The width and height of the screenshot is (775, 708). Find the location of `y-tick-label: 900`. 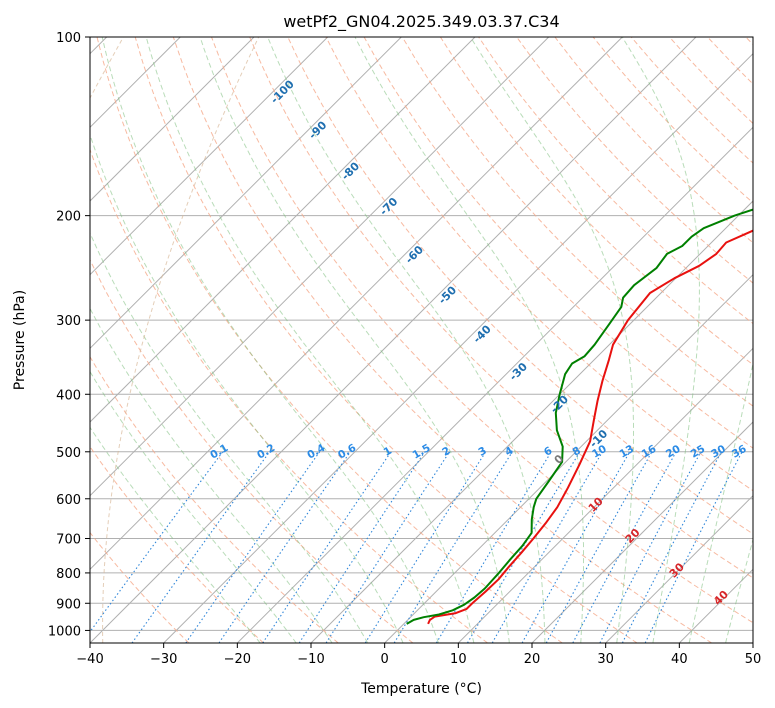

y-tick-label: 900 is located at coordinates (68, 604).